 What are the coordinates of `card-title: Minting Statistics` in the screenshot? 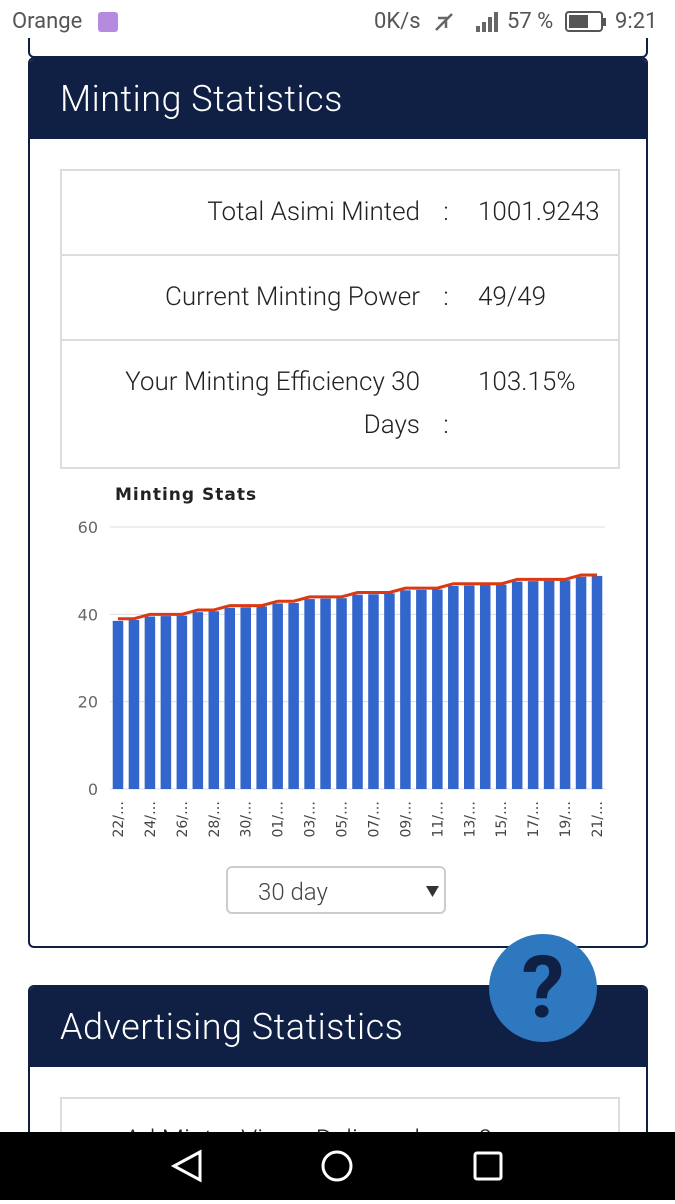 It's located at (338, 99).